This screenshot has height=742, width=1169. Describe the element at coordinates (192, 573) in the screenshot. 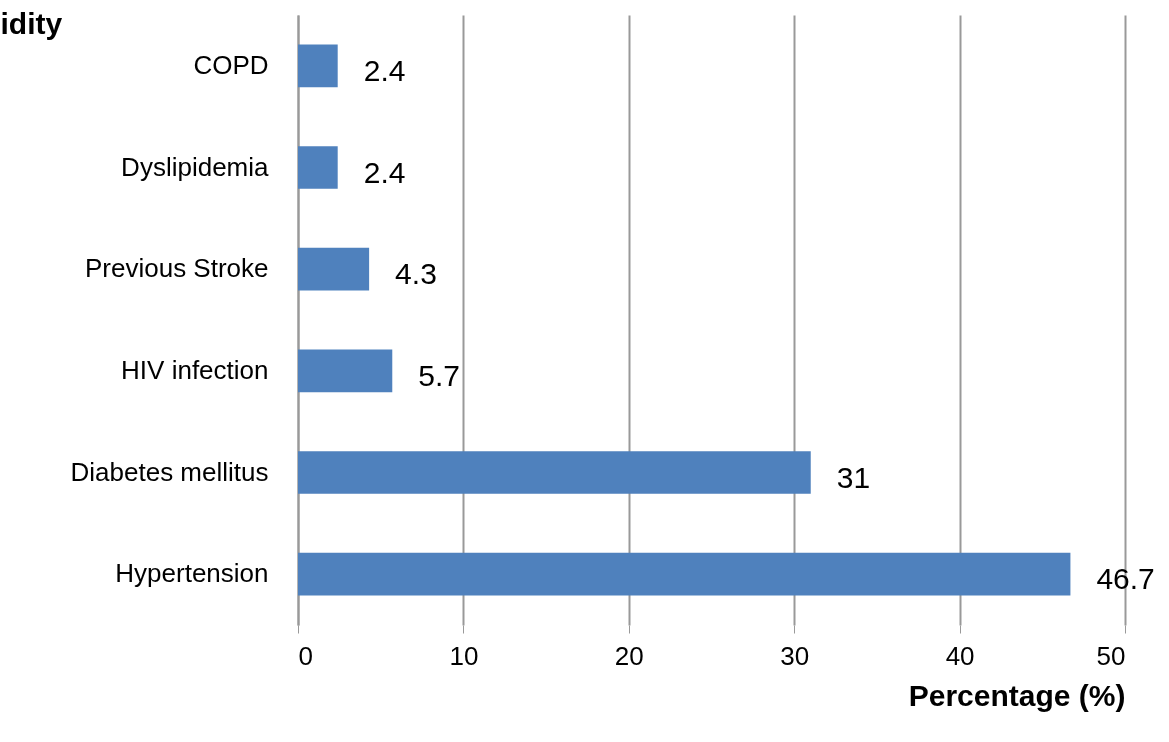

I see `y-tick-label: Hypertension` at that location.